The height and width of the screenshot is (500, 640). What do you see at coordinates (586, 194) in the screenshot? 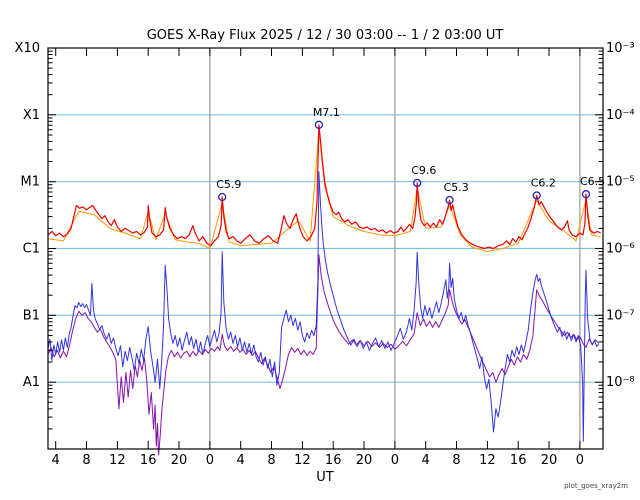
I see `flare-marker-C6.5` at bounding box center [586, 194].